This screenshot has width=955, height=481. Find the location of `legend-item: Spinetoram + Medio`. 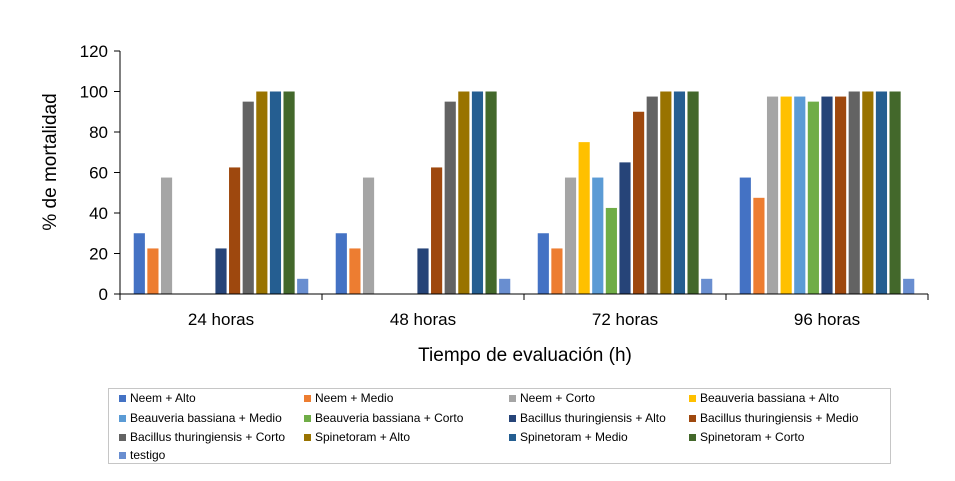

legend-item: Spinetoram + Medio is located at coordinates (568, 437).